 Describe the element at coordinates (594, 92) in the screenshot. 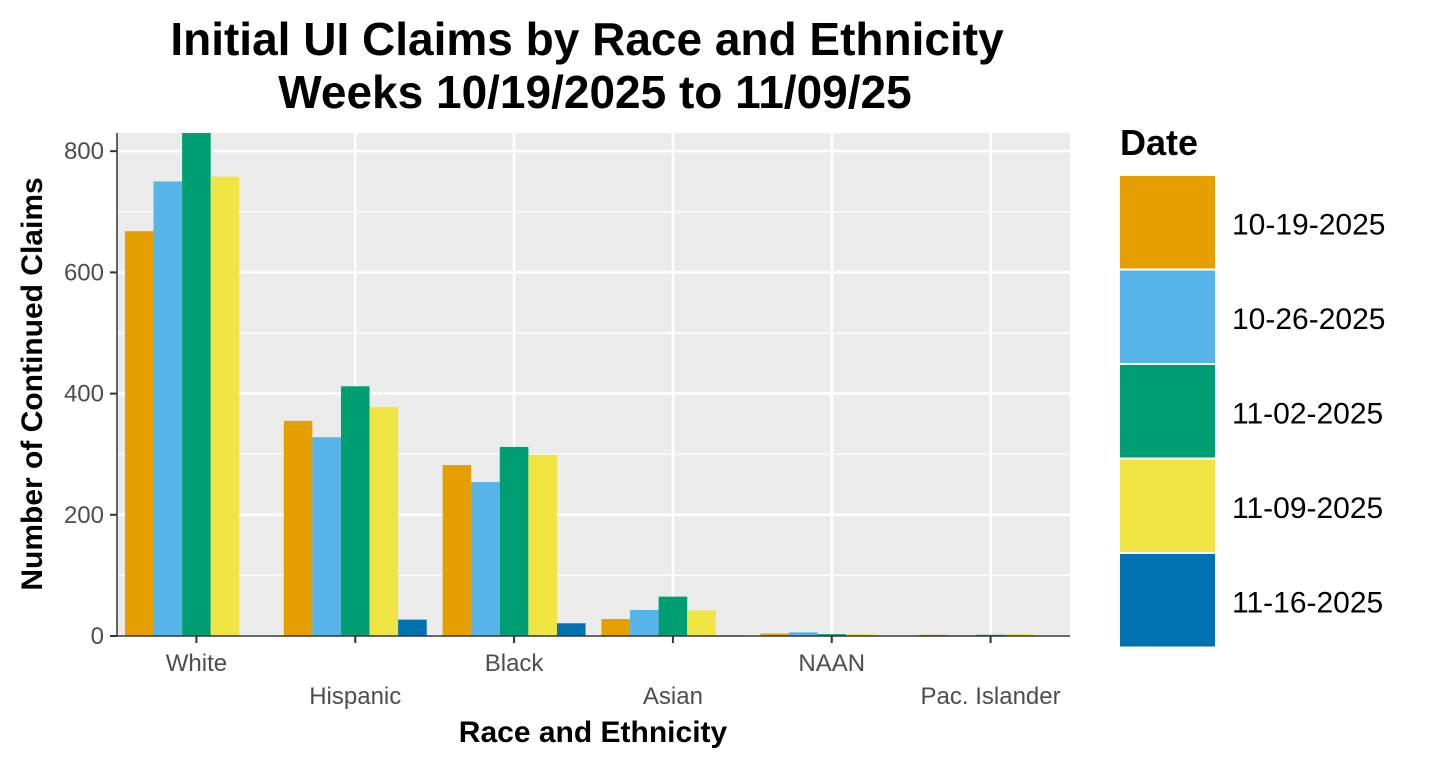

I see `chart-title-line-2: Weeks 10/19/2025 to 11/09/25` at that location.